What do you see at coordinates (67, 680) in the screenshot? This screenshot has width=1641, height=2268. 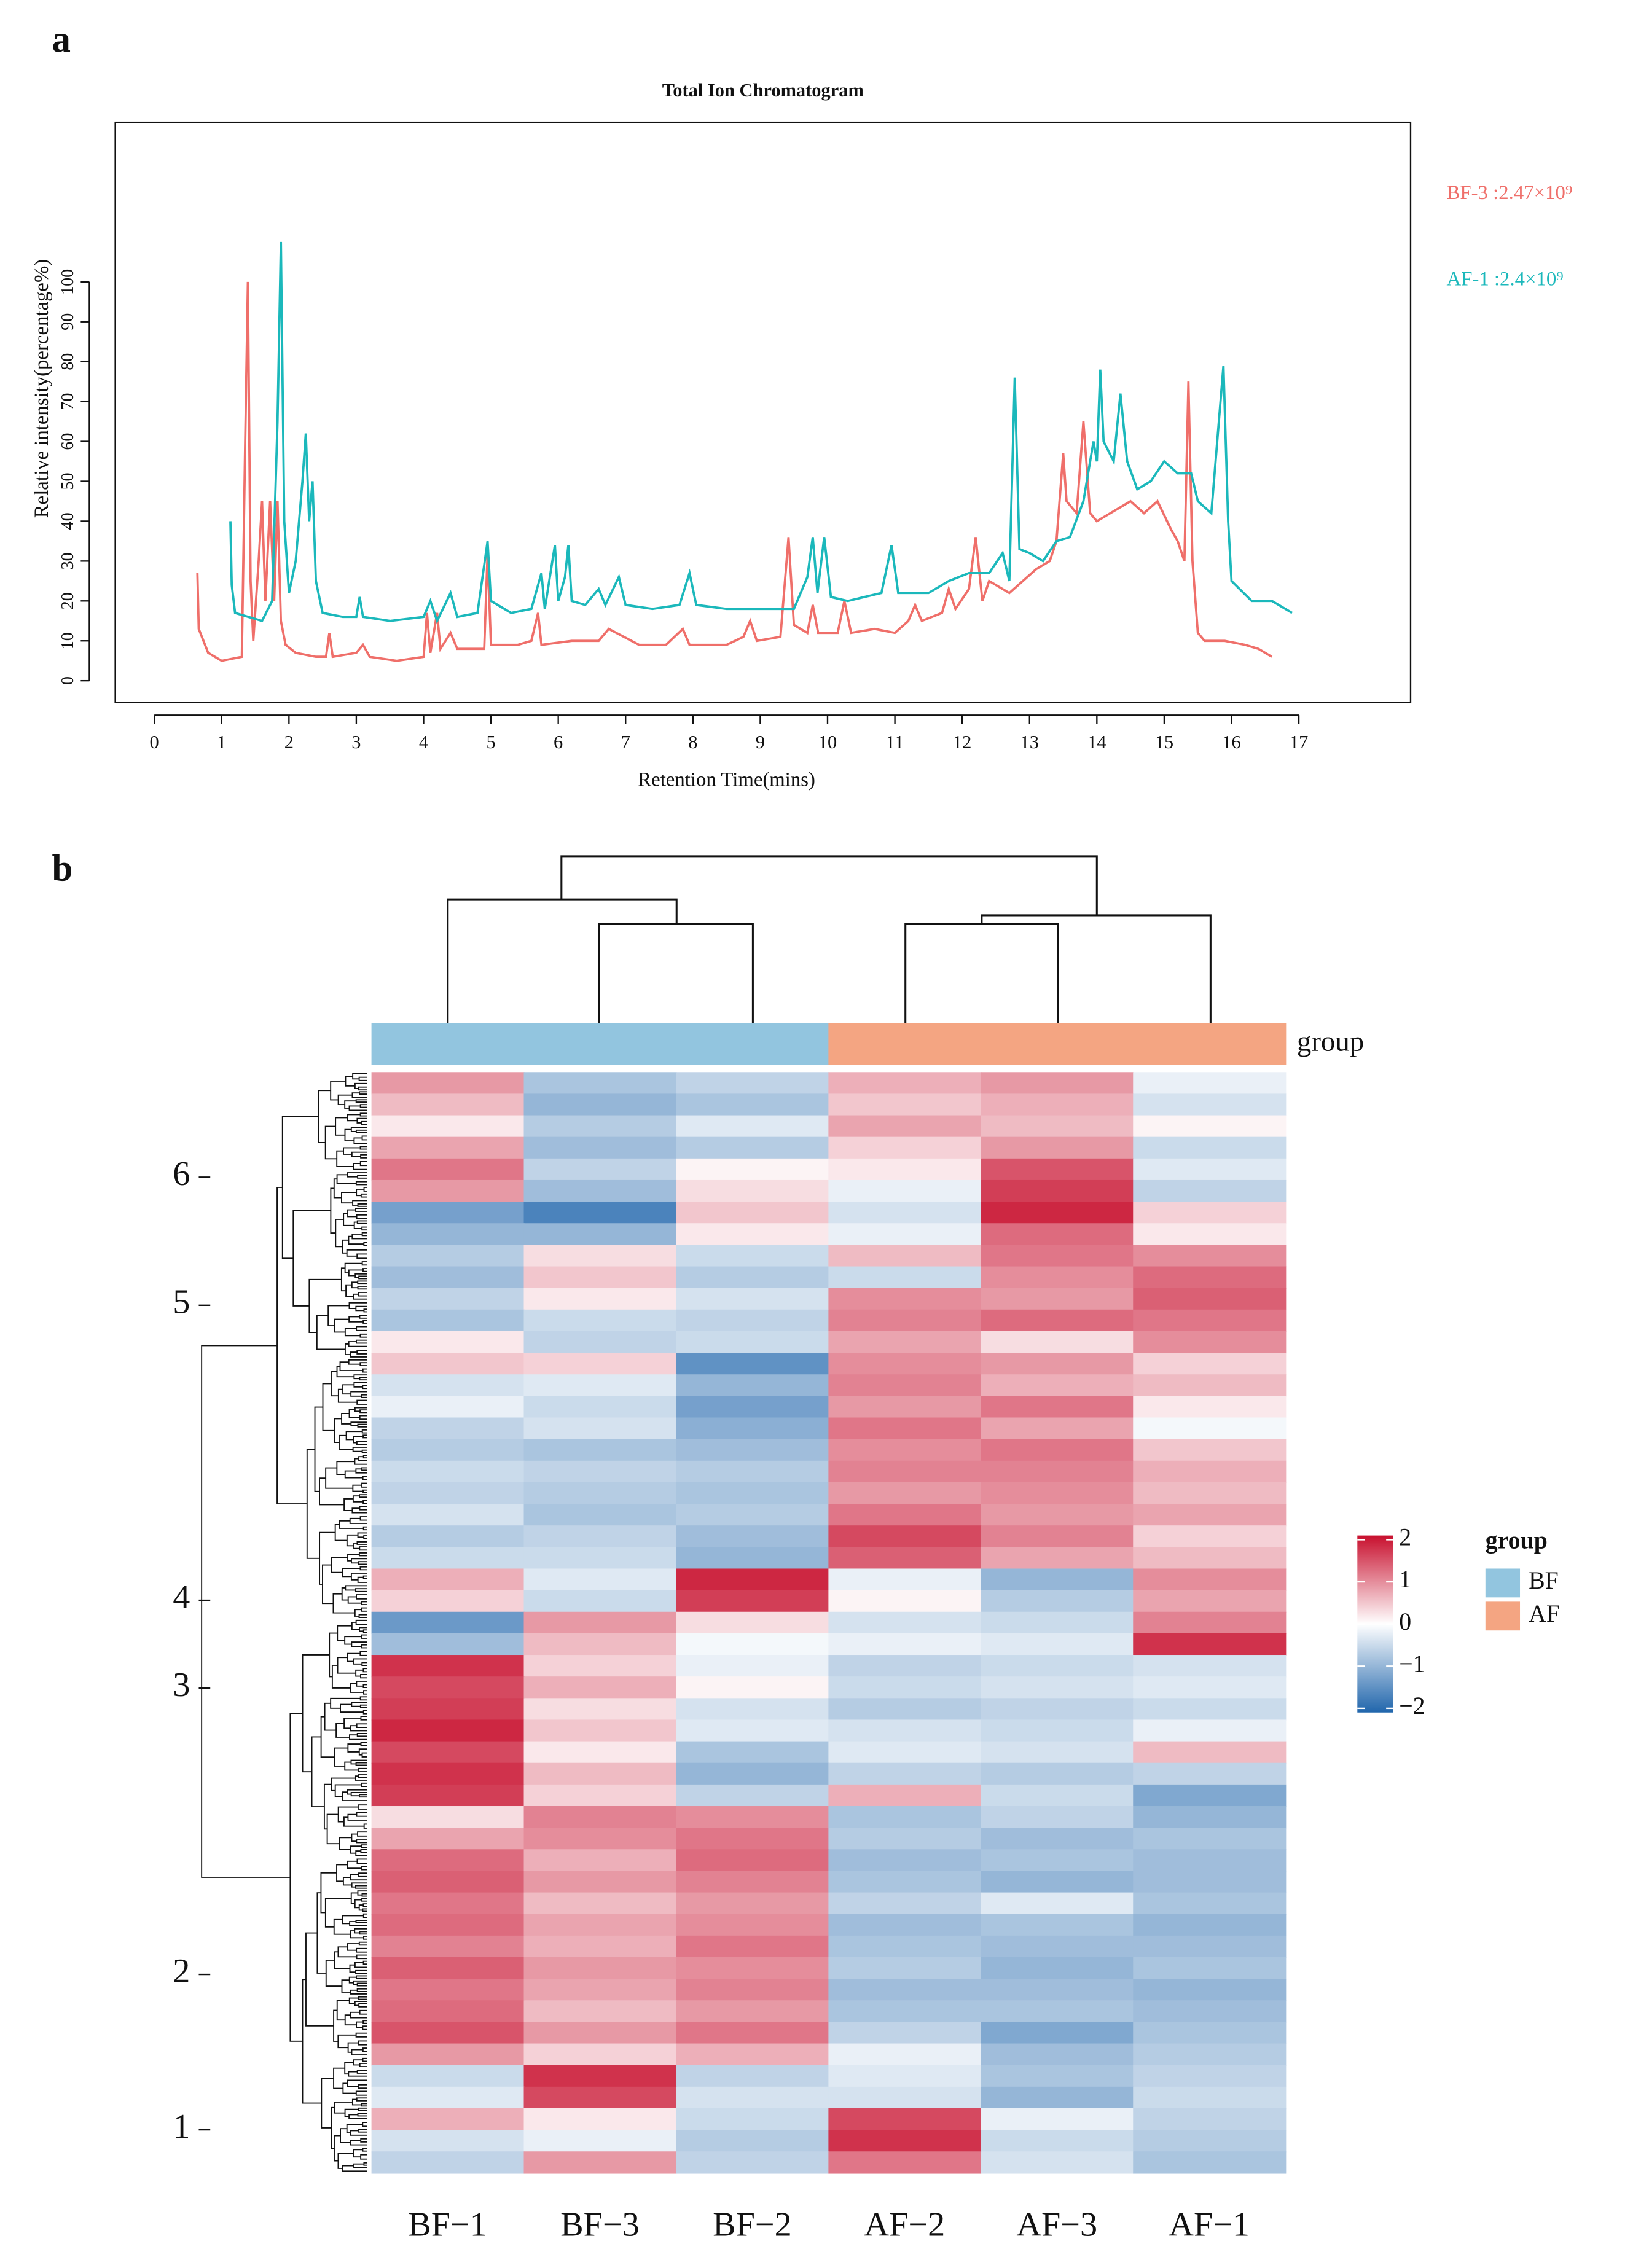 I see `y-tick-label: 0` at bounding box center [67, 680].